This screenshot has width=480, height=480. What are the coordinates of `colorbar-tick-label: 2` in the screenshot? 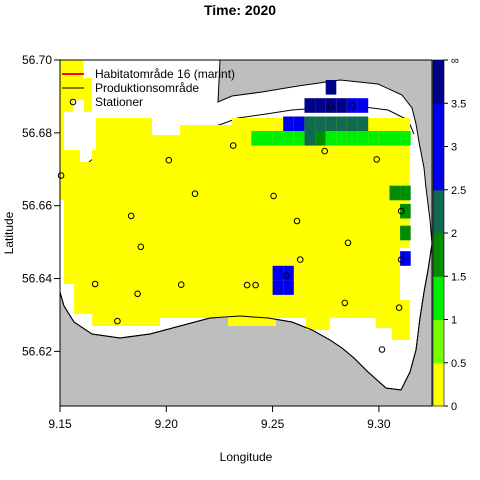 It's located at (454, 234).